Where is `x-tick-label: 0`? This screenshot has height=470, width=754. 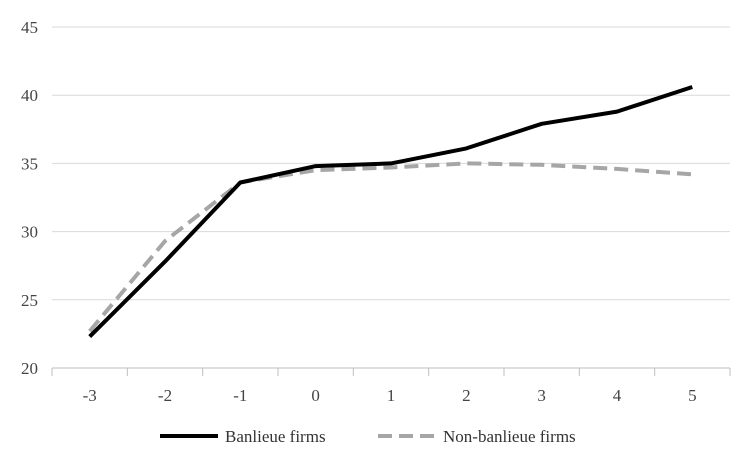 x-tick-label: 0 is located at coordinates (315, 395).